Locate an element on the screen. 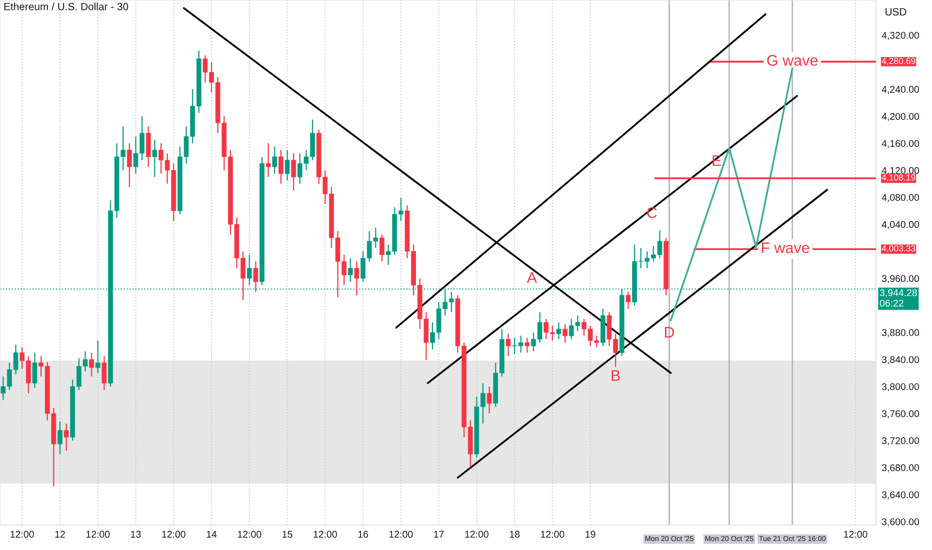  y-tick-label: 3,600.00 is located at coordinates (901, 522).